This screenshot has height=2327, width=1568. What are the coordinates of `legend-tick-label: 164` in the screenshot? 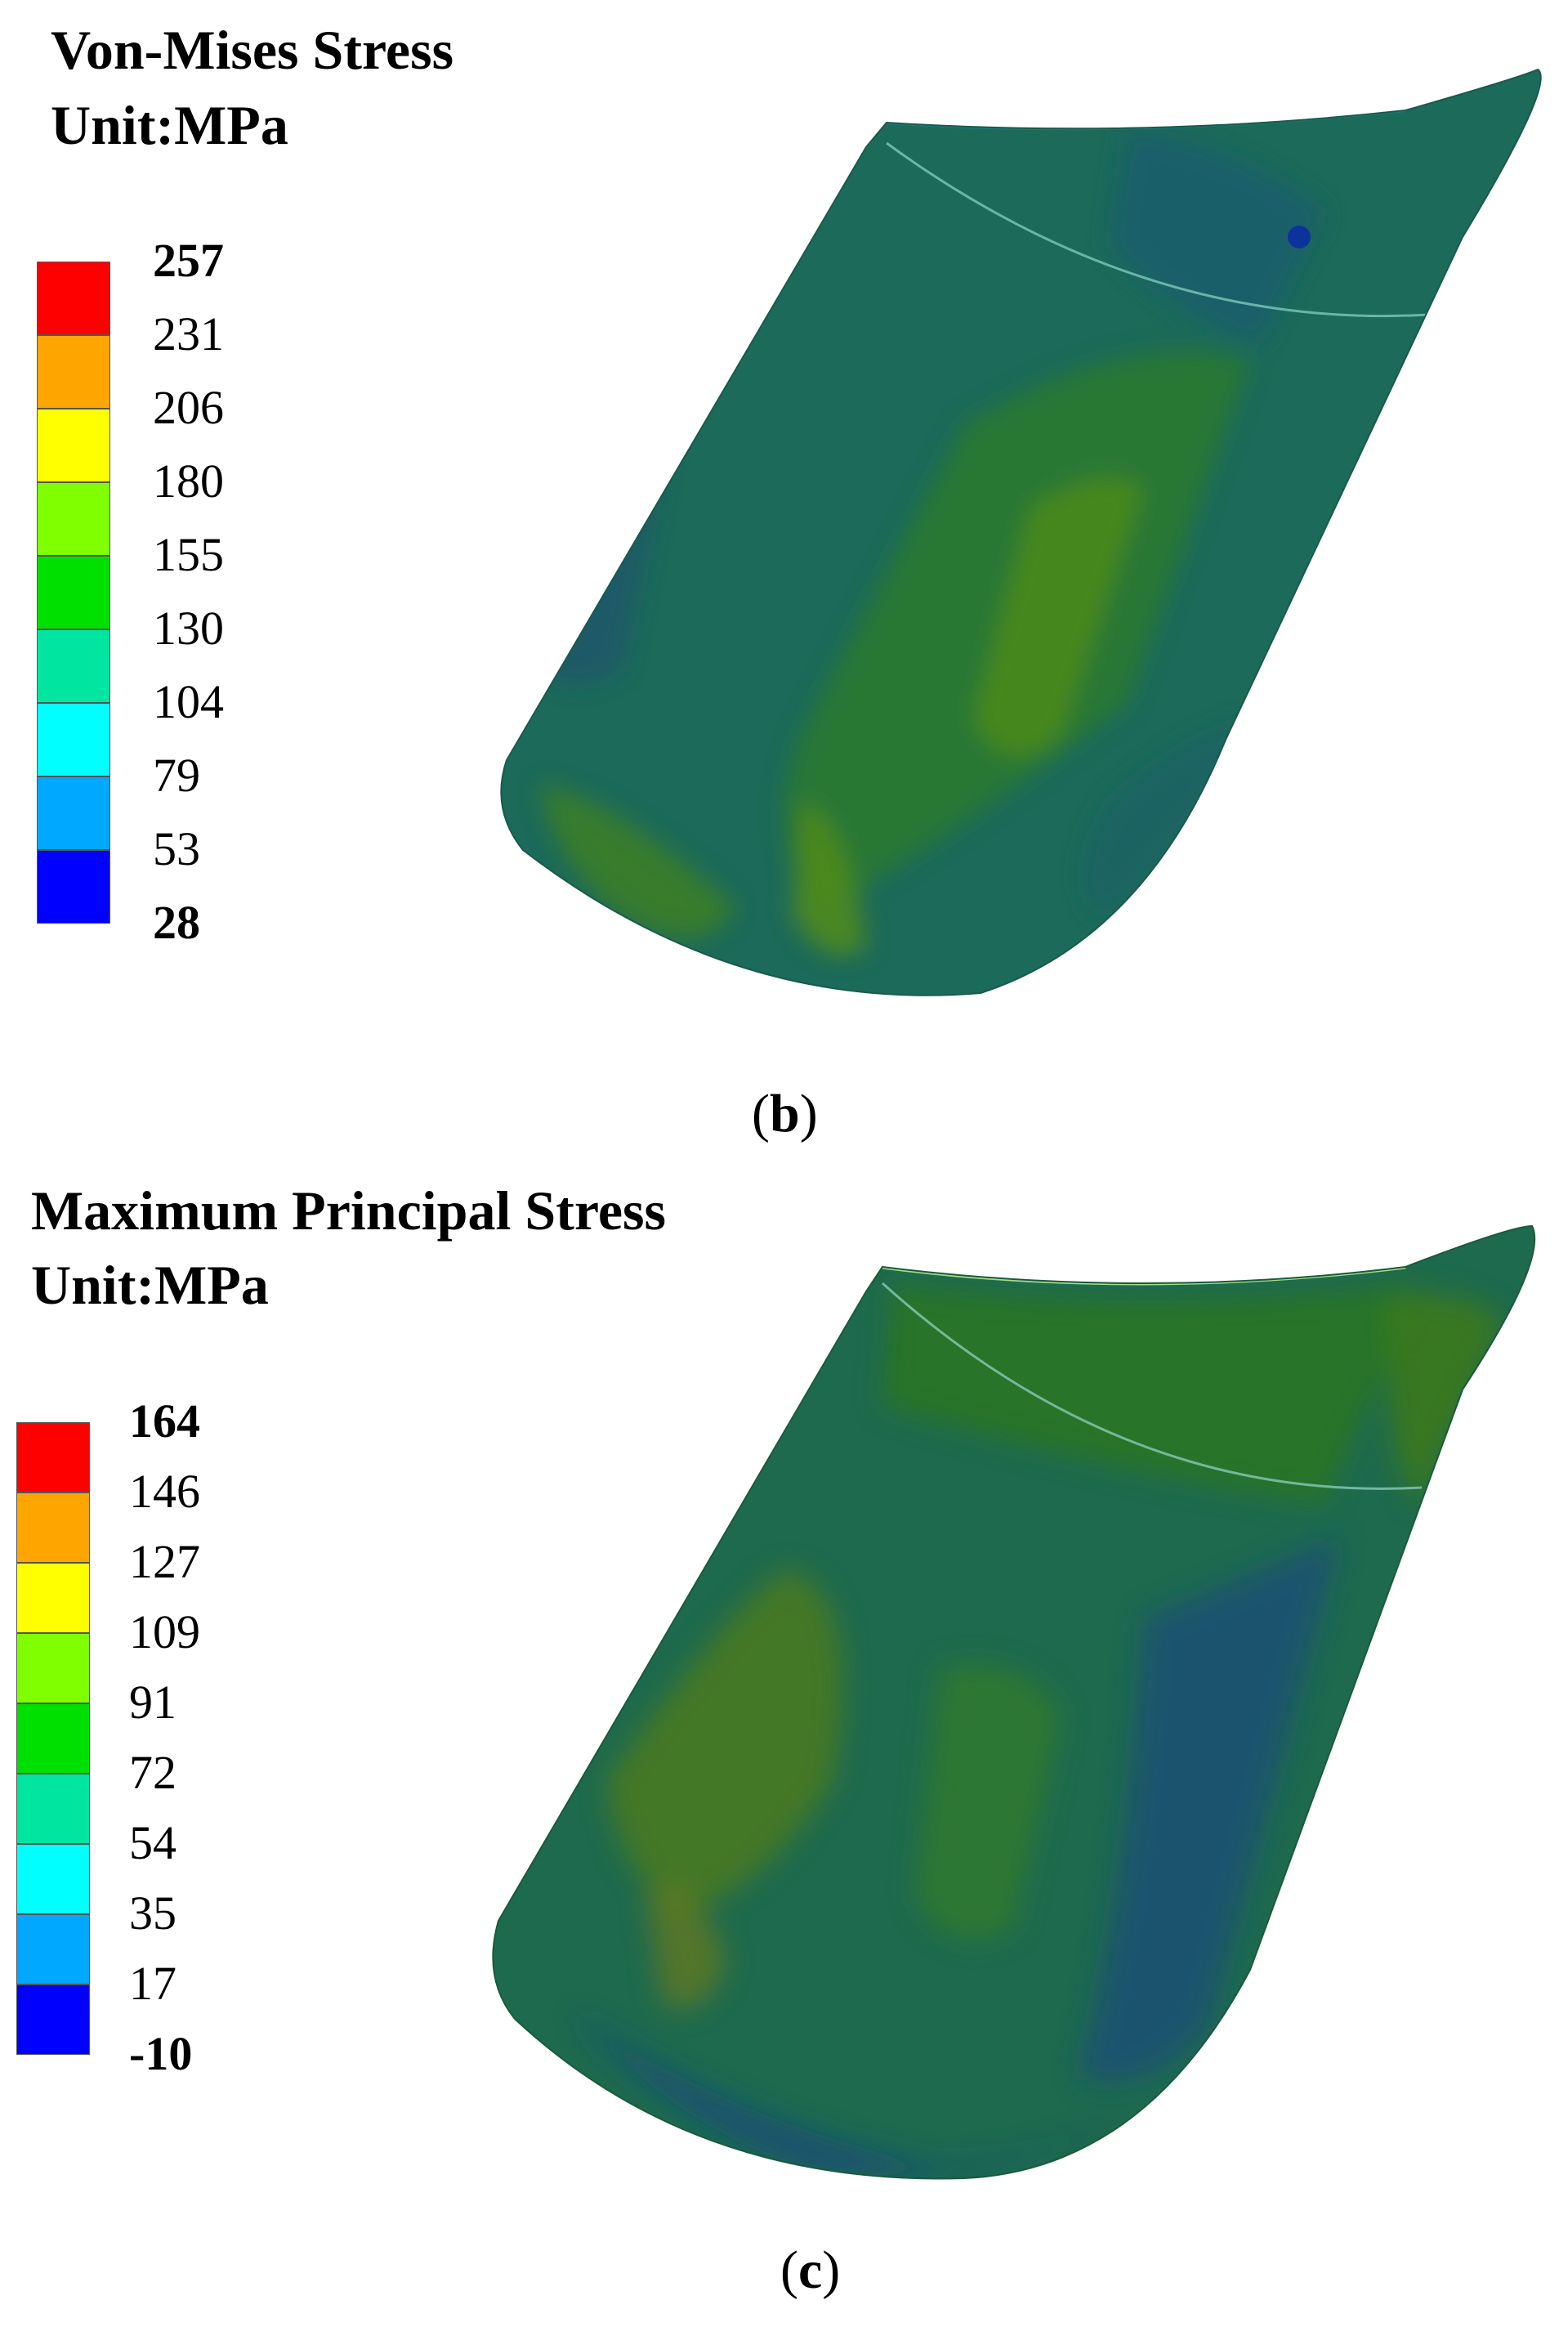 It's located at (164, 1421).